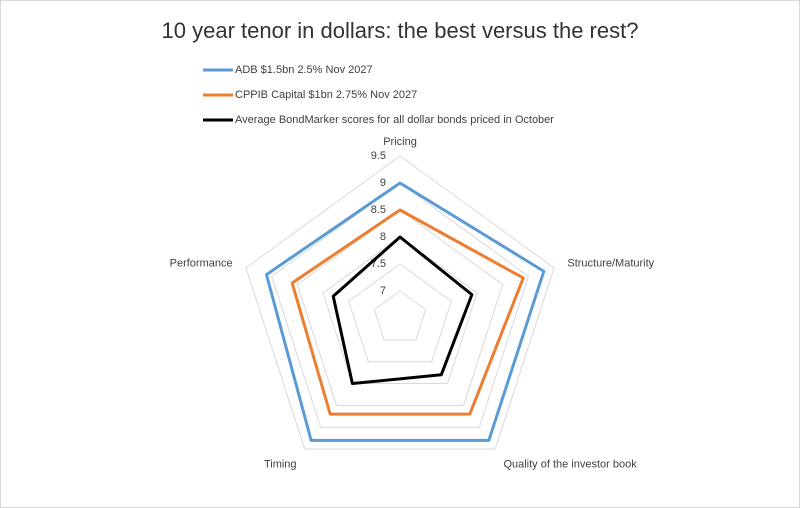 The width and height of the screenshot is (800, 508). What do you see at coordinates (280, 464) in the screenshot?
I see `category-label: Timing` at bounding box center [280, 464].